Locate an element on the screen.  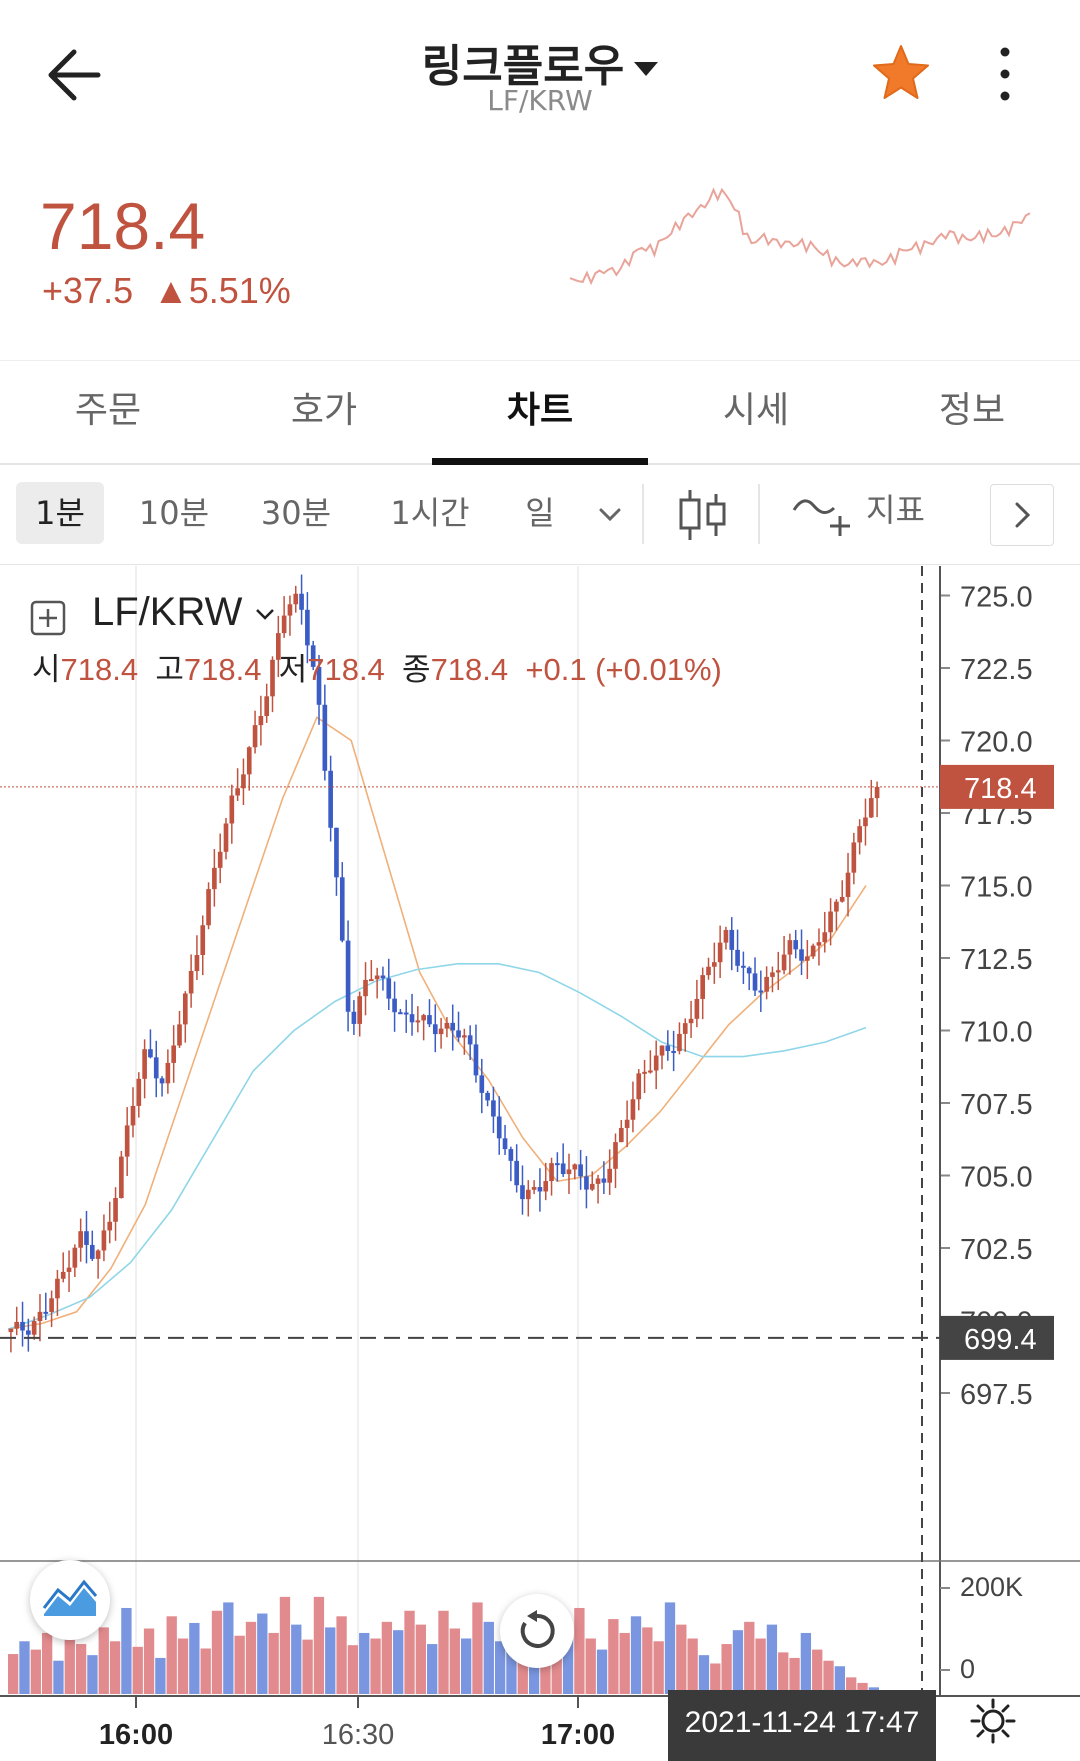
close-value: 718.4 is located at coordinates (469, 669).